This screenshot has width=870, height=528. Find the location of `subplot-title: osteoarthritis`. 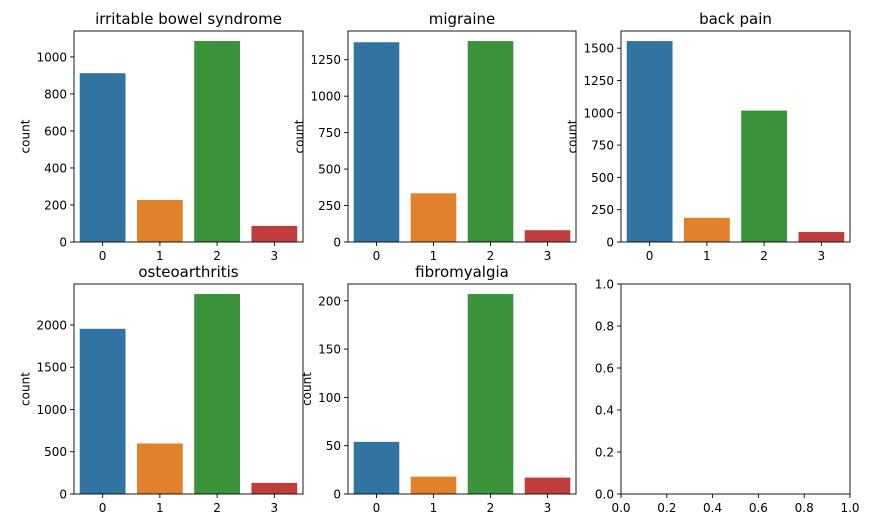

subplot-title: osteoarthritis is located at coordinates (188, 272).